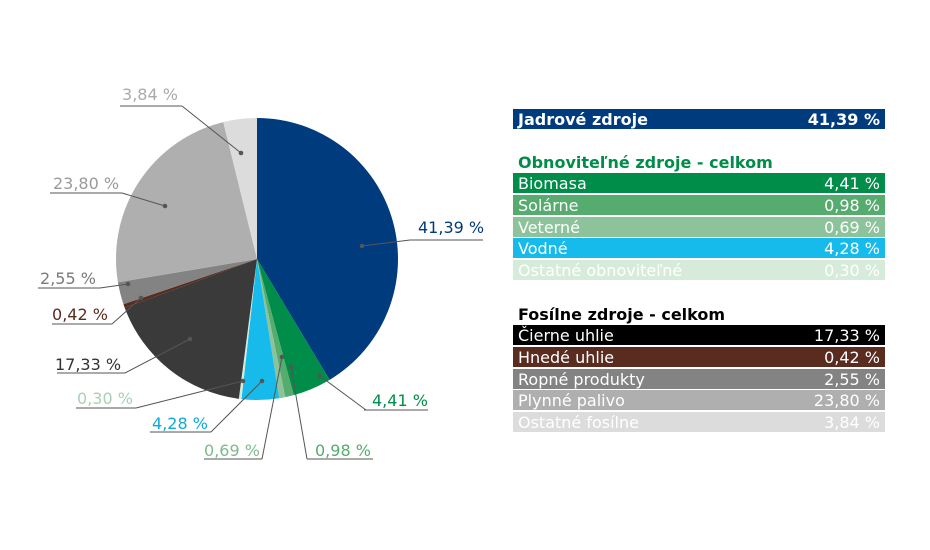 The image size is (930, 550). I want to click on legend-row-value: 41,39 %, so click(843, 119).